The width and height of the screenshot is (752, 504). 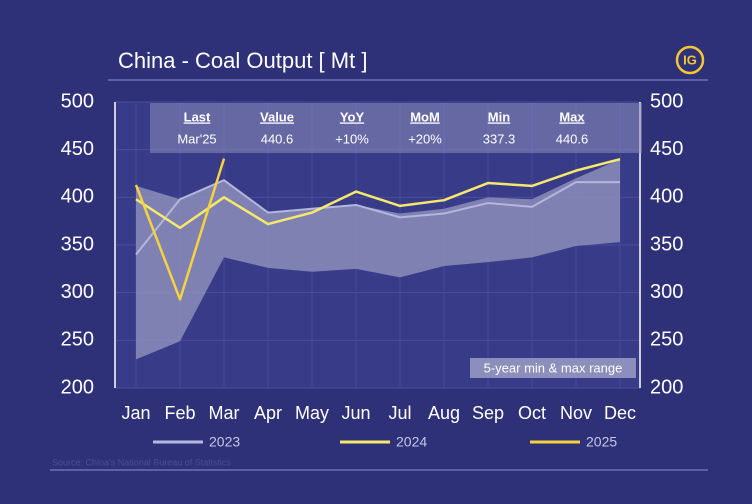 I want to click on range-label-bg, so click(x=553, y=368).